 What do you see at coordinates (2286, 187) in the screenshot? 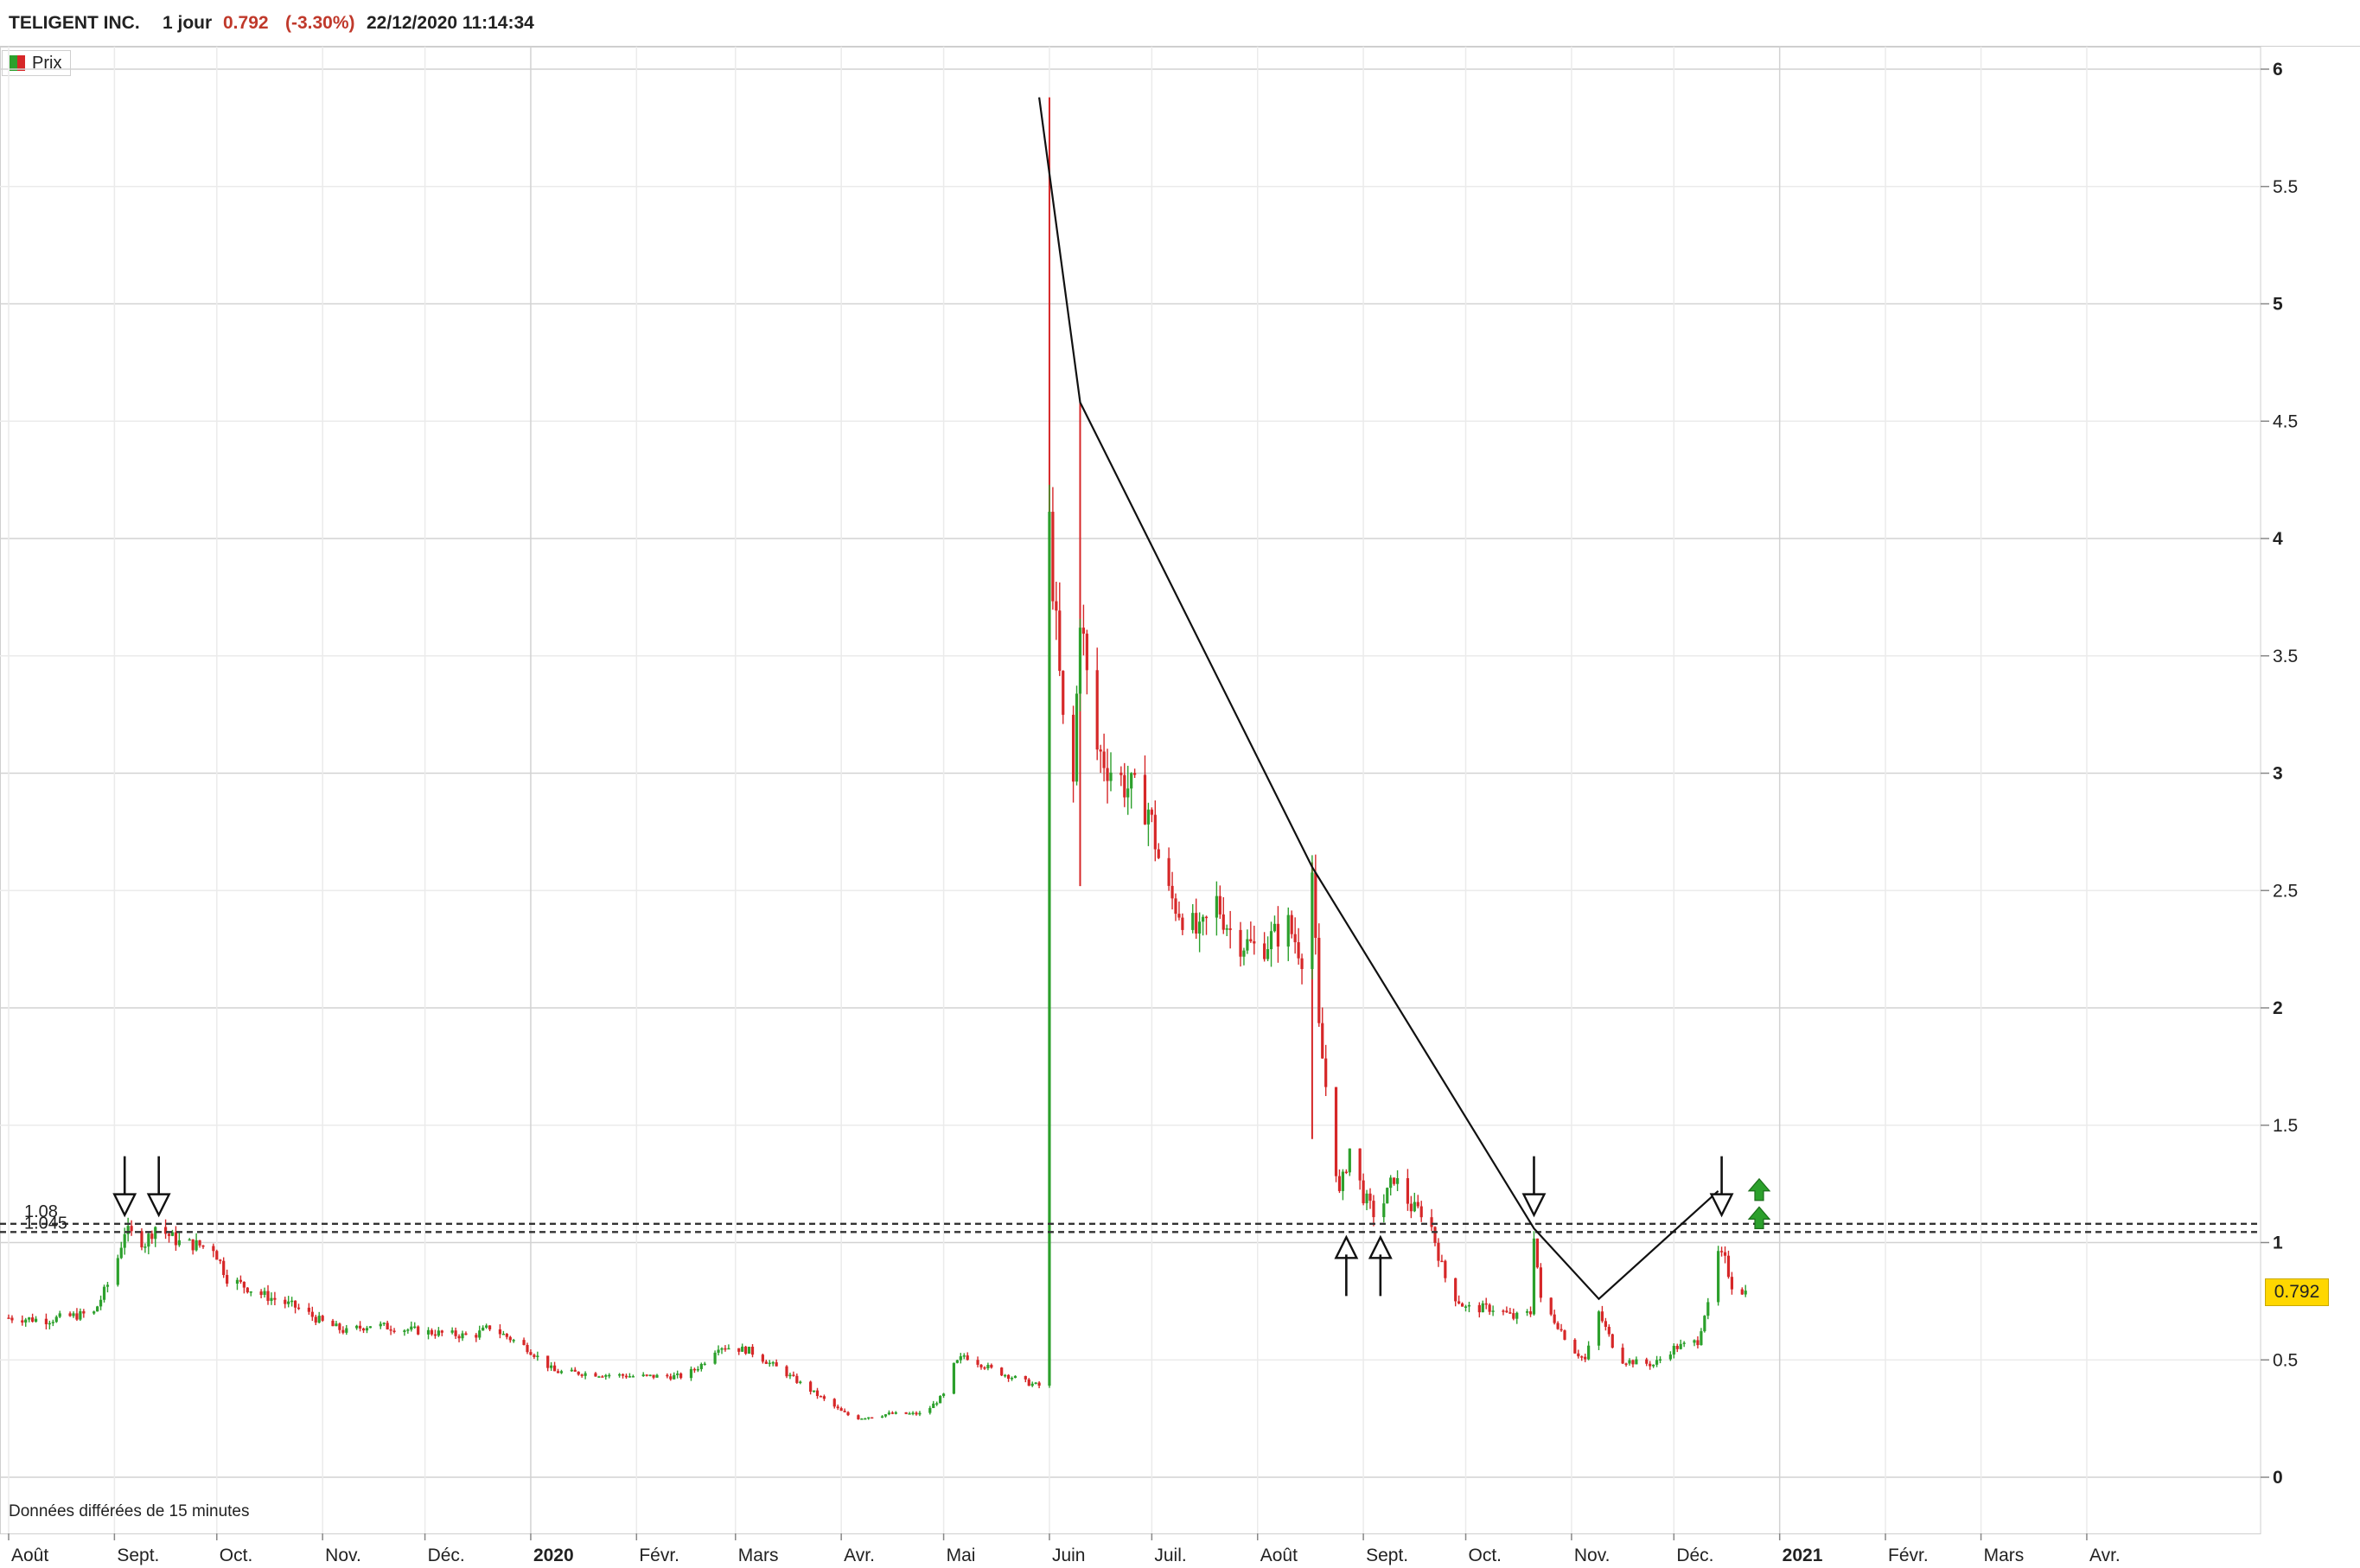
I see `y-tick-label: 5.5` at bounding box center [2286, 187].